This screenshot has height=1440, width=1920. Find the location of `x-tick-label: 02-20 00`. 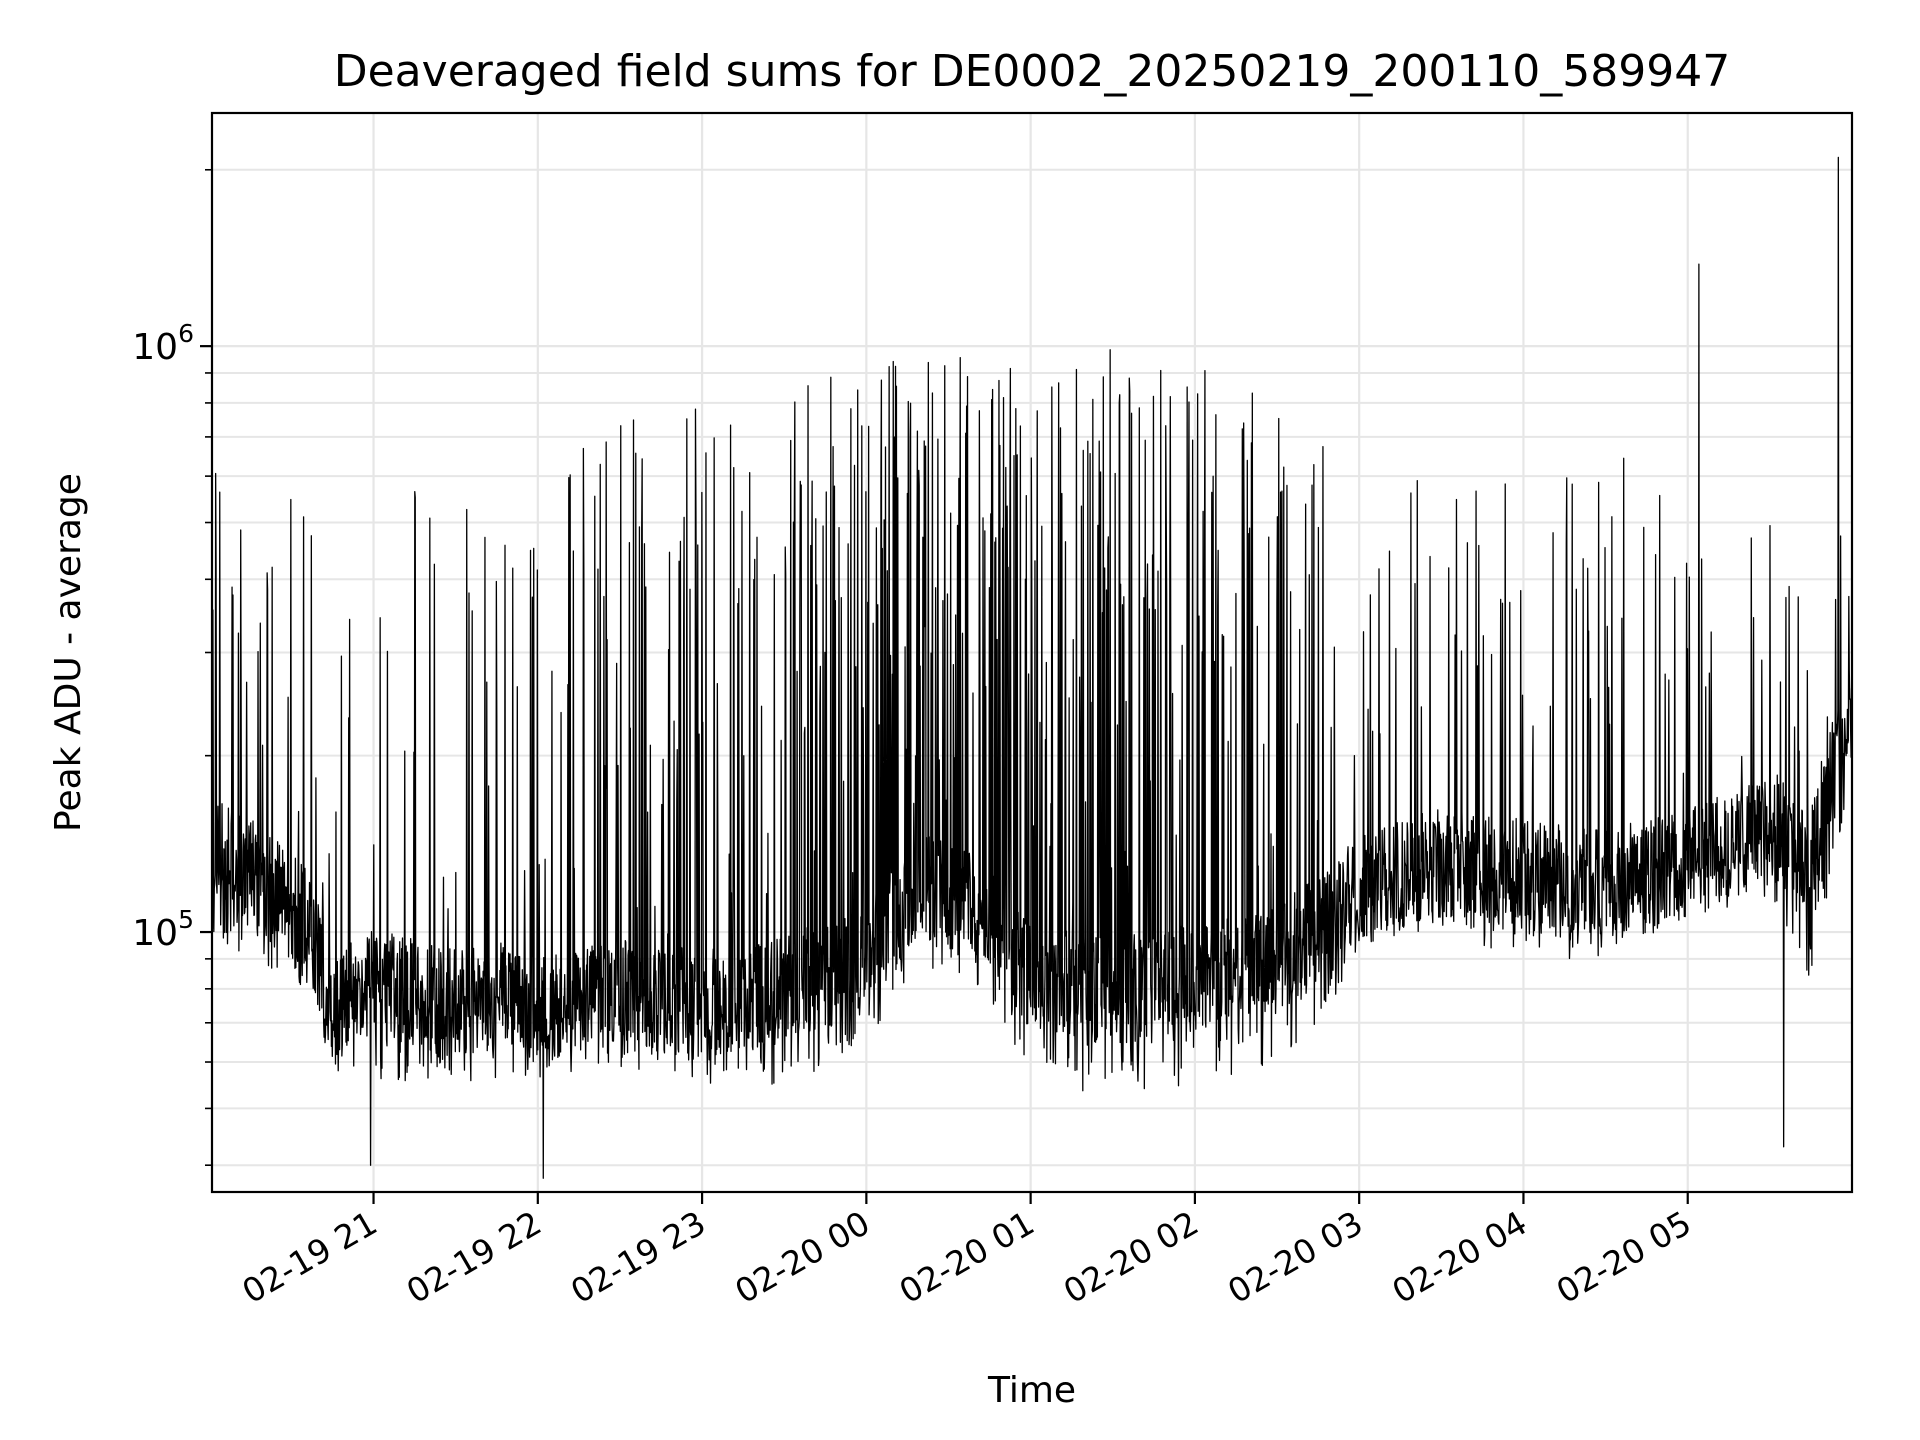

x-tick-label: 02-20 00 is located at coordinates (802, 1257).